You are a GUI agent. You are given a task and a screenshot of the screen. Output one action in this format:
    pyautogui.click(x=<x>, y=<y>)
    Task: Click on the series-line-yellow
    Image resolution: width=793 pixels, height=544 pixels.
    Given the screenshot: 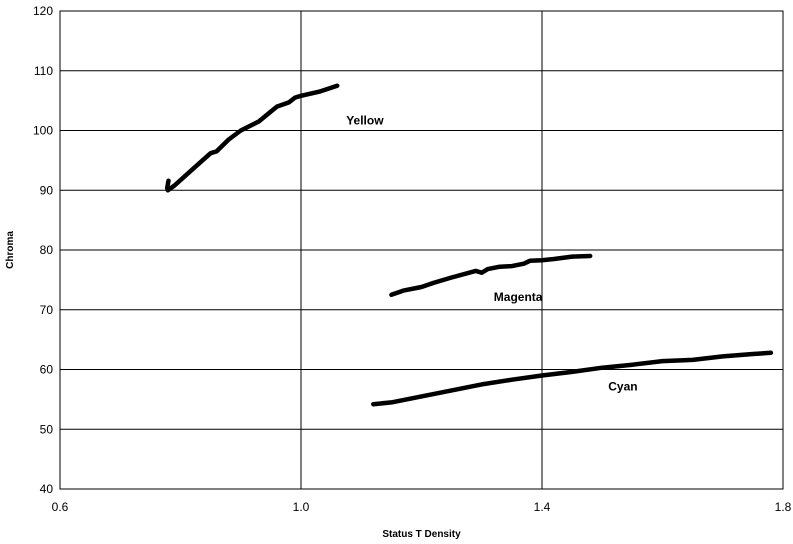 What is the action you would take?
    pyautogui.click(x=252, y=138)
    